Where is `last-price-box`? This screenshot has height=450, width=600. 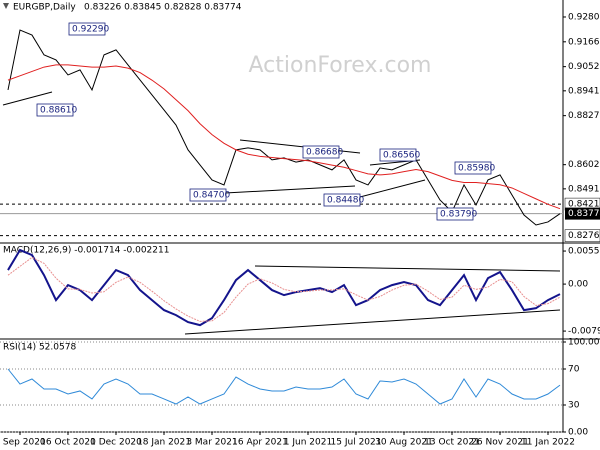
last-price-box is located at coordinates (582, 213).